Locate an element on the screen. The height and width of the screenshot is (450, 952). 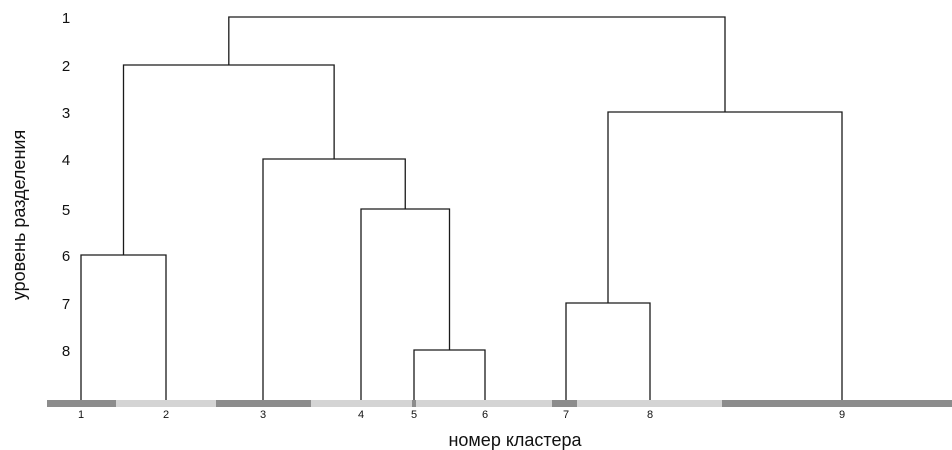
level-label-7: 7 is located at coordinates (66, 304).